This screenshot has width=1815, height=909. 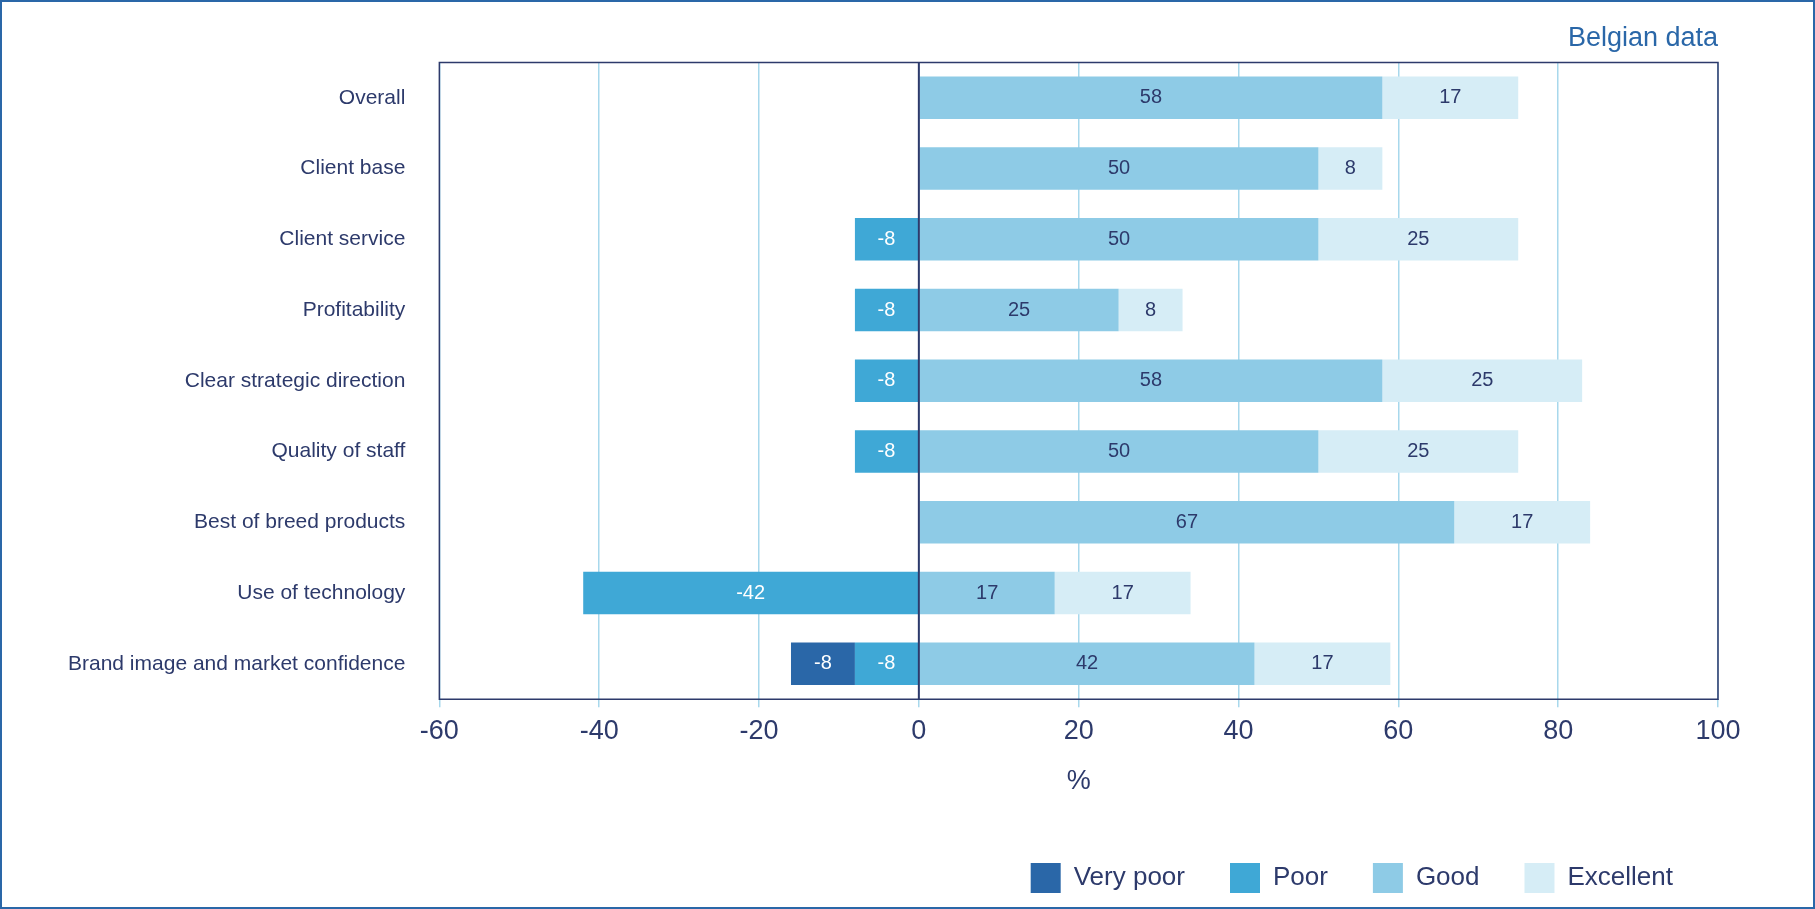 I want to click on y-tick-label: Quality of staff, so click(x=338, y=450).